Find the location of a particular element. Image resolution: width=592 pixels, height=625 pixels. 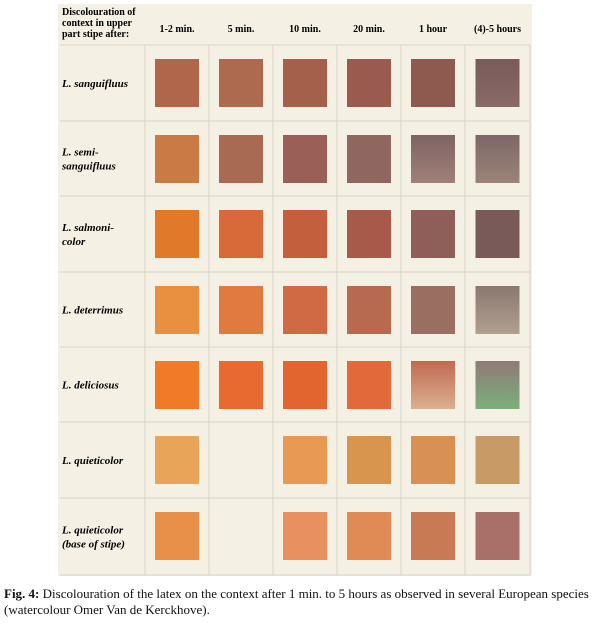

column-header: 5 min. is located at coordinates (241, 29).